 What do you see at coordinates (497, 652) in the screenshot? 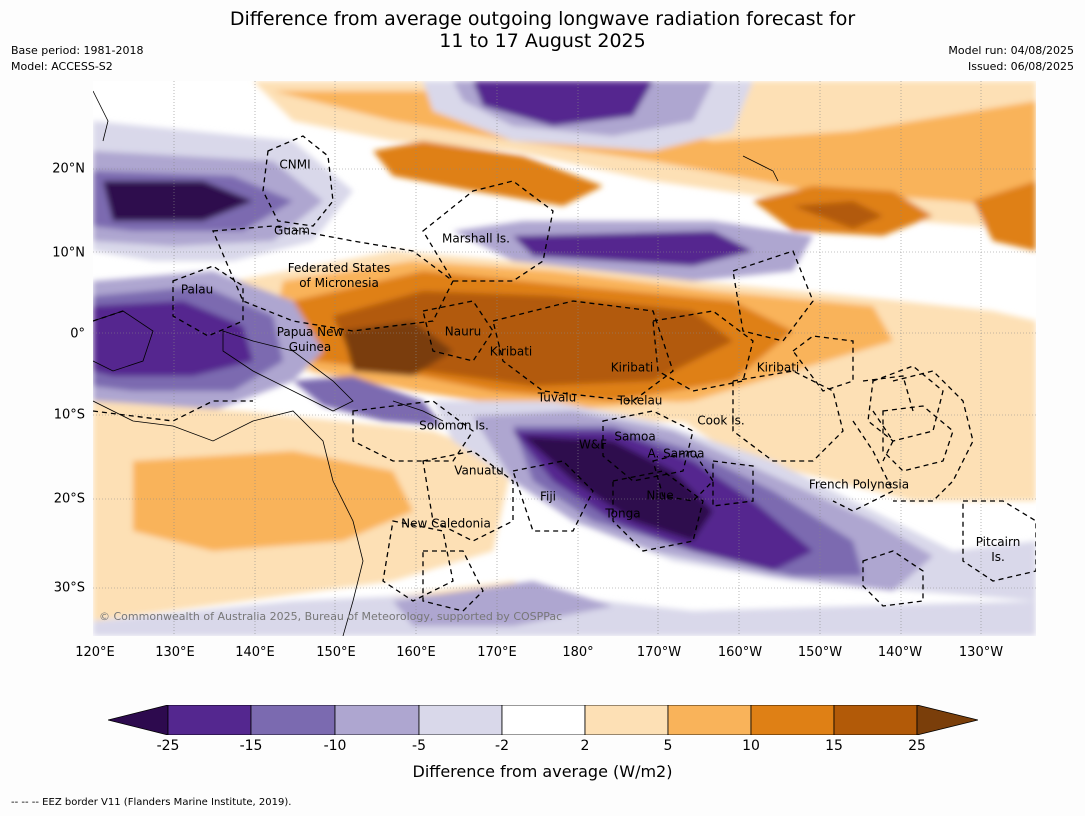
I see `x-tick: 170°E` at bounding box center [497, 652].